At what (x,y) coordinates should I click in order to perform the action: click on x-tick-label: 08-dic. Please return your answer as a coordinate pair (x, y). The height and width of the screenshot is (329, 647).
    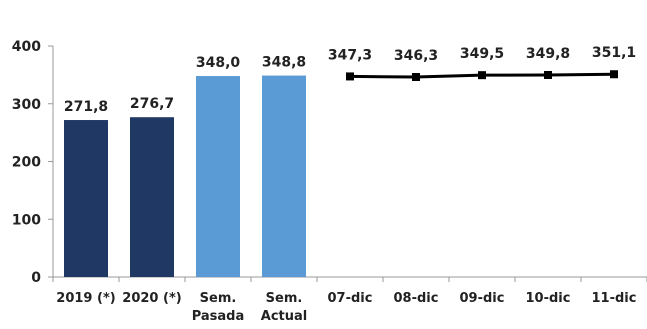
    Looking at the image, I should click on (416, 298).